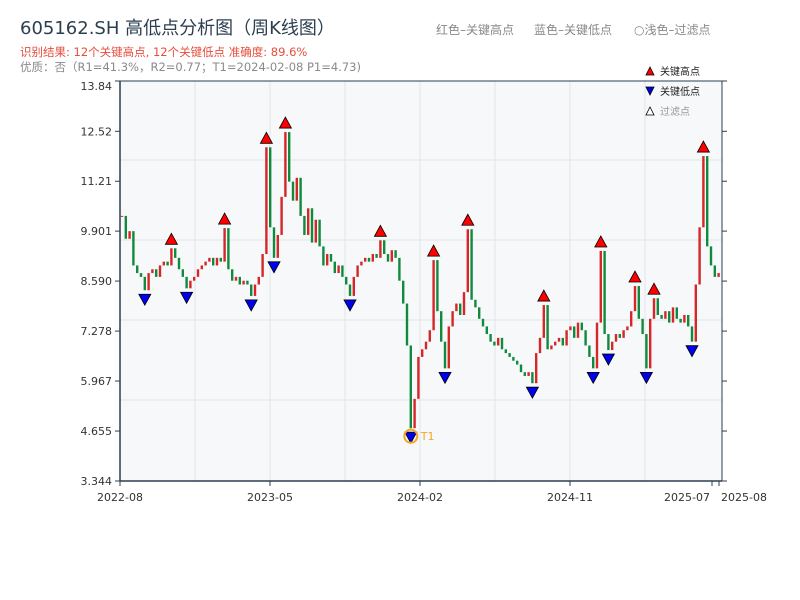 The height and width of the screenshot is (600, 800). What do you see at coordinates (164, 52) in the screenshot?
I see `result-summary: 识别结果: 12个关键高点, 12个关键低点 准确度: 89.6%` at bounding box center [164, 52].